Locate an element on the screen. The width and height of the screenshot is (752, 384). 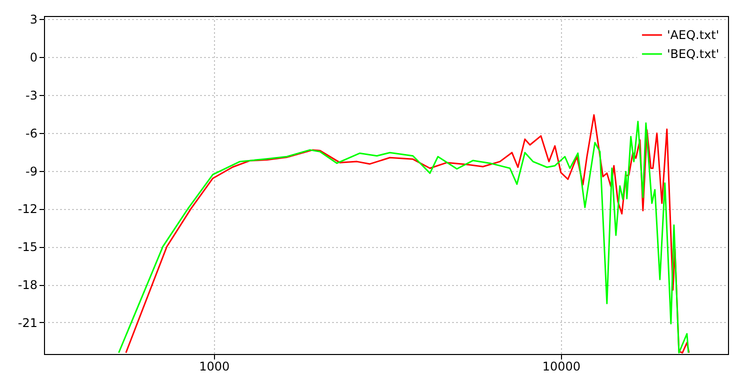
y-tick-label: -21 is located at coordinates (28, 323).